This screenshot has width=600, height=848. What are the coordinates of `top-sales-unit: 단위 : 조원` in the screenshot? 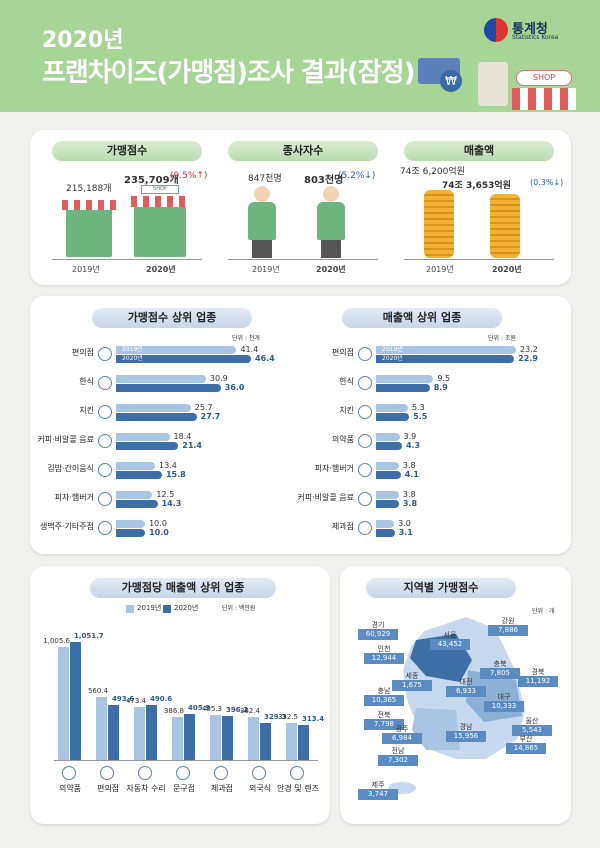 It's located at (502, 338).